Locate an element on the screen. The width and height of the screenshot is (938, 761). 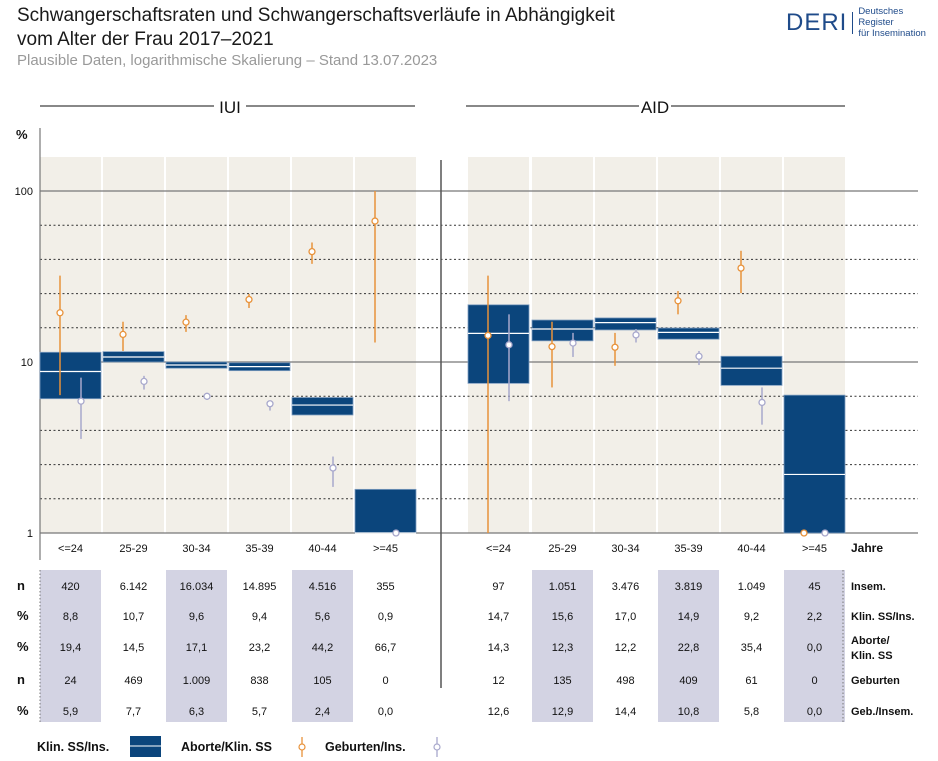
table-row-label: Geburten is located at coordinates (875, 681).